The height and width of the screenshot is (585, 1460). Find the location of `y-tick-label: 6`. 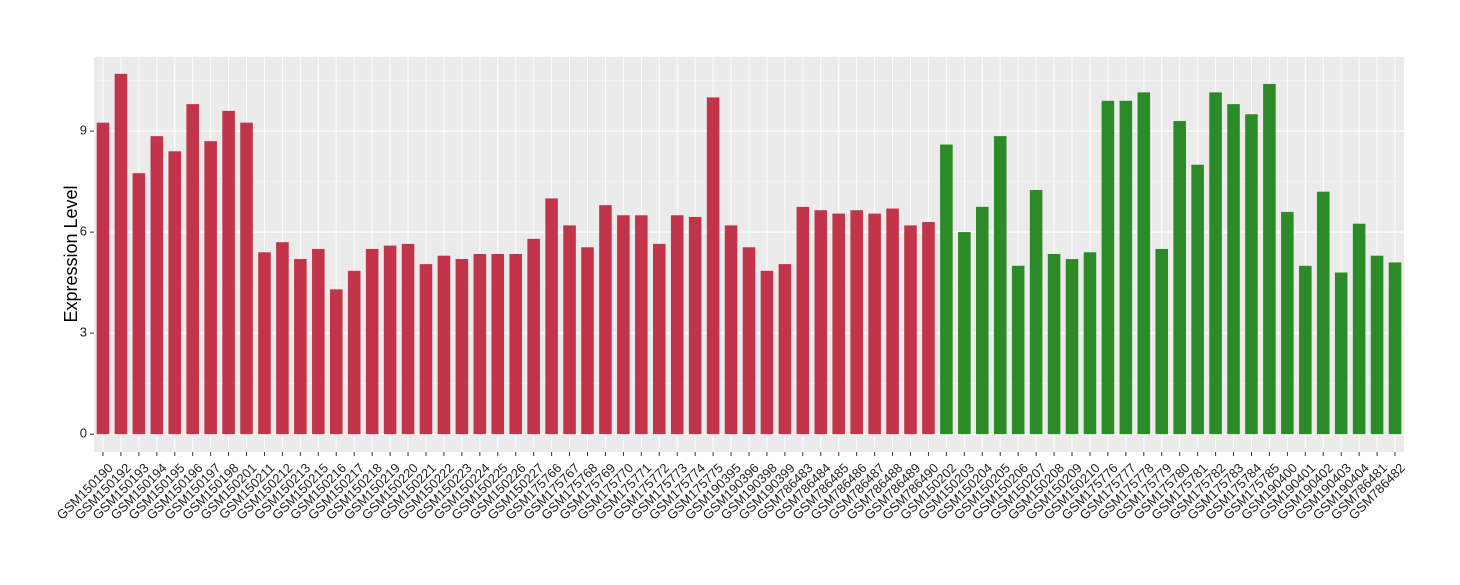

y-tick-label: 6 is located at coordinates (83, 231).